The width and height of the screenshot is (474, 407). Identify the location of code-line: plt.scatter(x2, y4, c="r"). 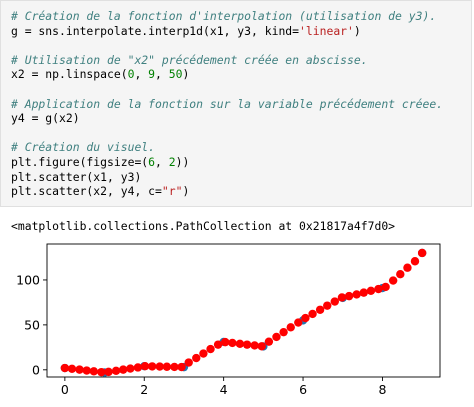
(237, 191).